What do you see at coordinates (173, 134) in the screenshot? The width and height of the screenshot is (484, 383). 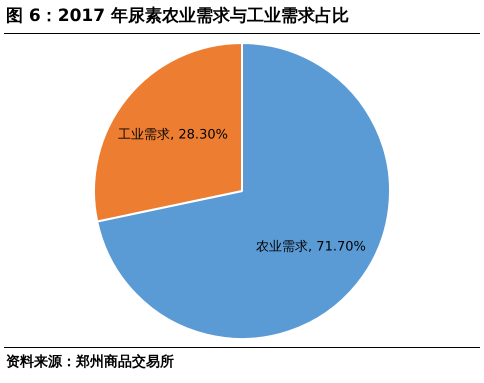 I see `slice-label: 工业需求, 28.30%` at bounding box center [173, 134].